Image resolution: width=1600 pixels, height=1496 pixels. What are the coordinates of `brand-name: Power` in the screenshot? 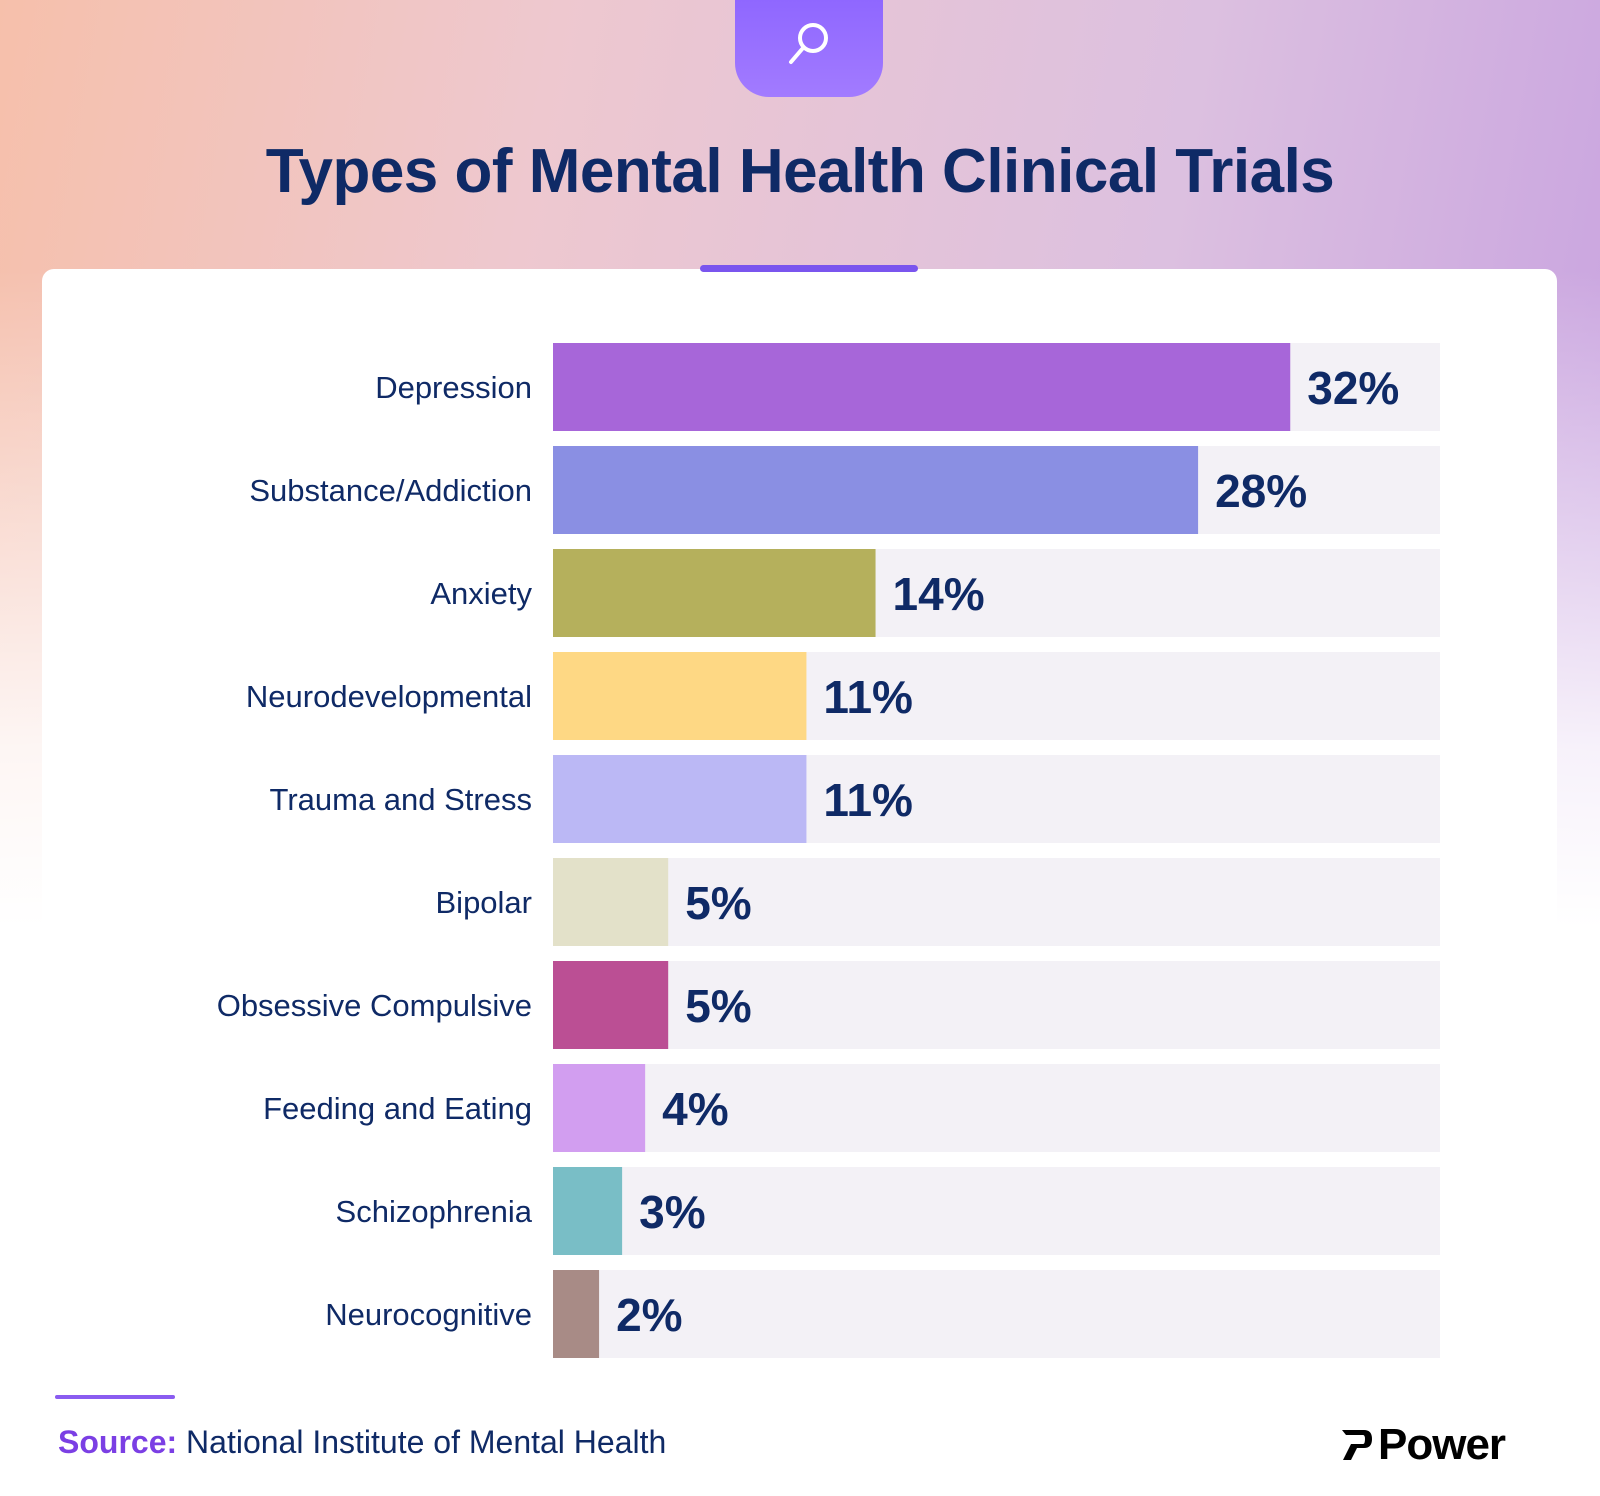 It's located at (1442, 1444).